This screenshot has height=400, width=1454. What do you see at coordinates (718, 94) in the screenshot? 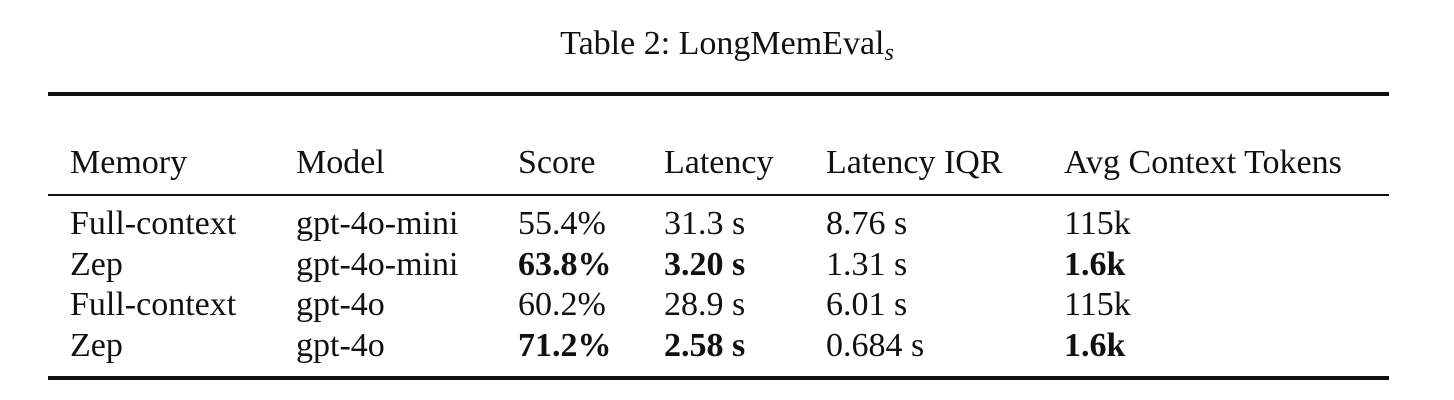
I see `top-rule` at bounding box center [718, 94].